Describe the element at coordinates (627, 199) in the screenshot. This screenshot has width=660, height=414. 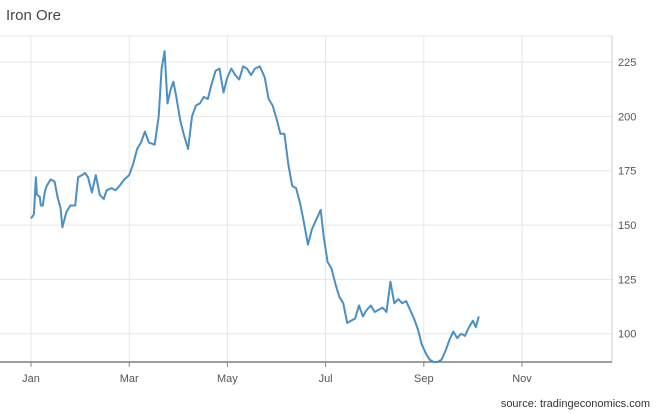
I see `y-axis-ticks: 100 125 150 175 200 225` at that location.